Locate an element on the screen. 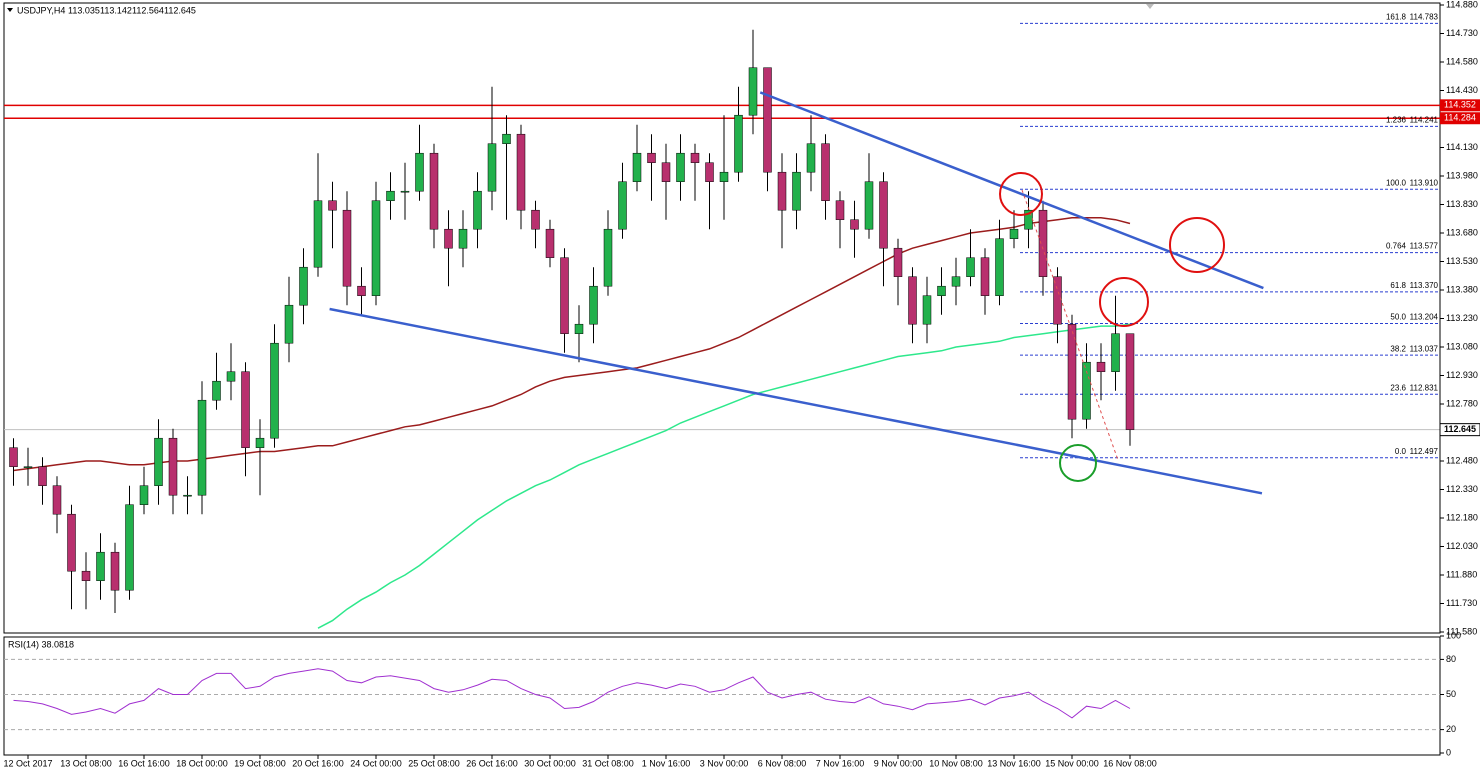 The width and height of the screenshot is (1480, 772). y-tick-label: 20 is located at coordinates (1451, 729).